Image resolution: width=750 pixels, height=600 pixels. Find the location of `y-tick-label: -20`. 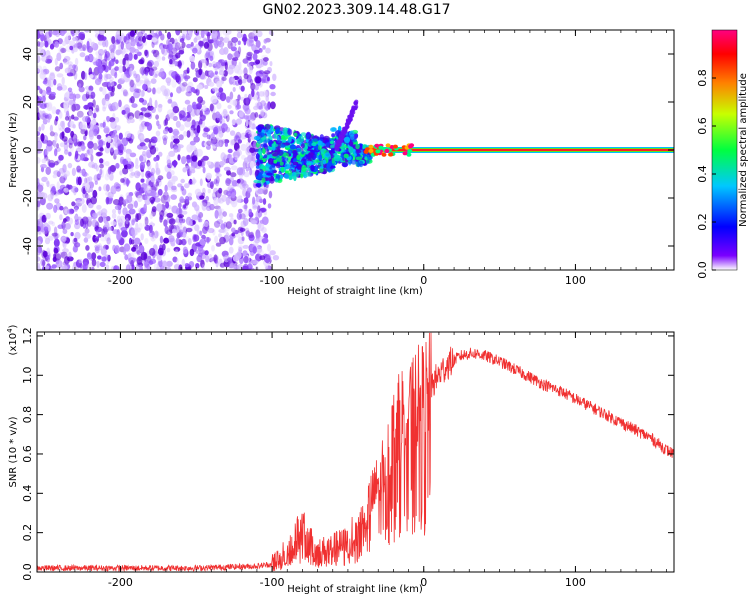

y-tick-label: -20 is located at coordinates (27, 198).